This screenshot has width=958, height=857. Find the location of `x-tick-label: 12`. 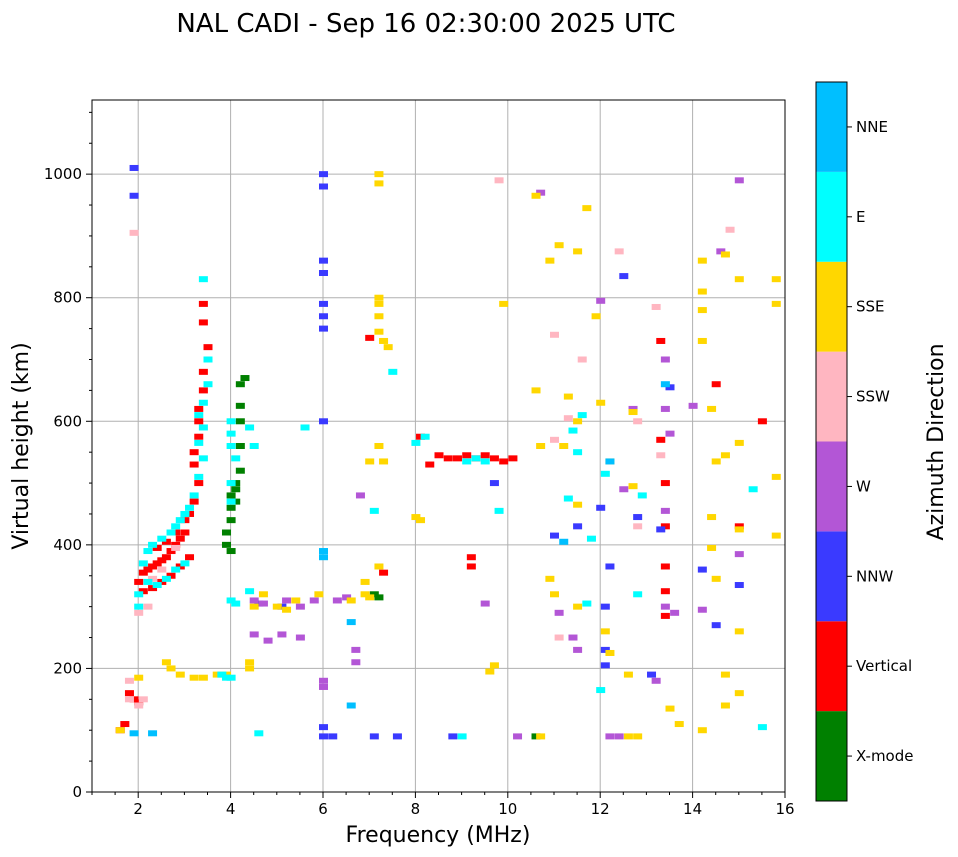

x-tick-label: 12 is located at coordinates (600, 809).